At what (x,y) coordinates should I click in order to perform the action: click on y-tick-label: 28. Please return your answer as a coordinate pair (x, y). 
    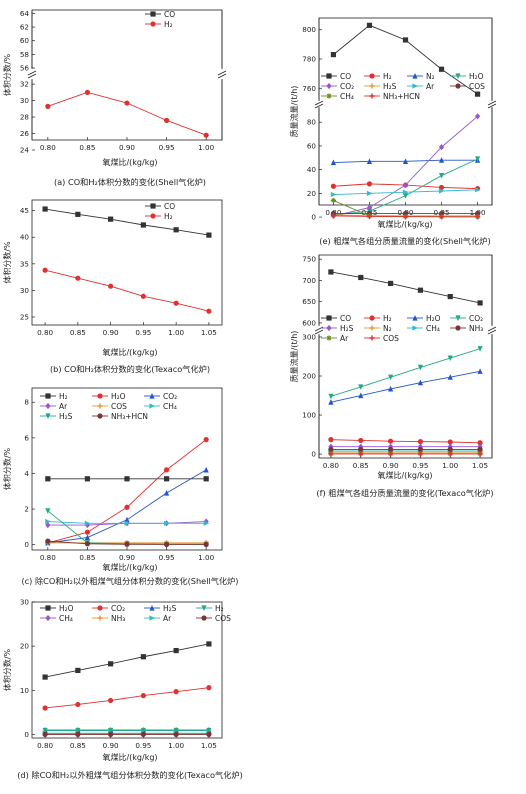
    Looking at the image, I should click on (25, 117).